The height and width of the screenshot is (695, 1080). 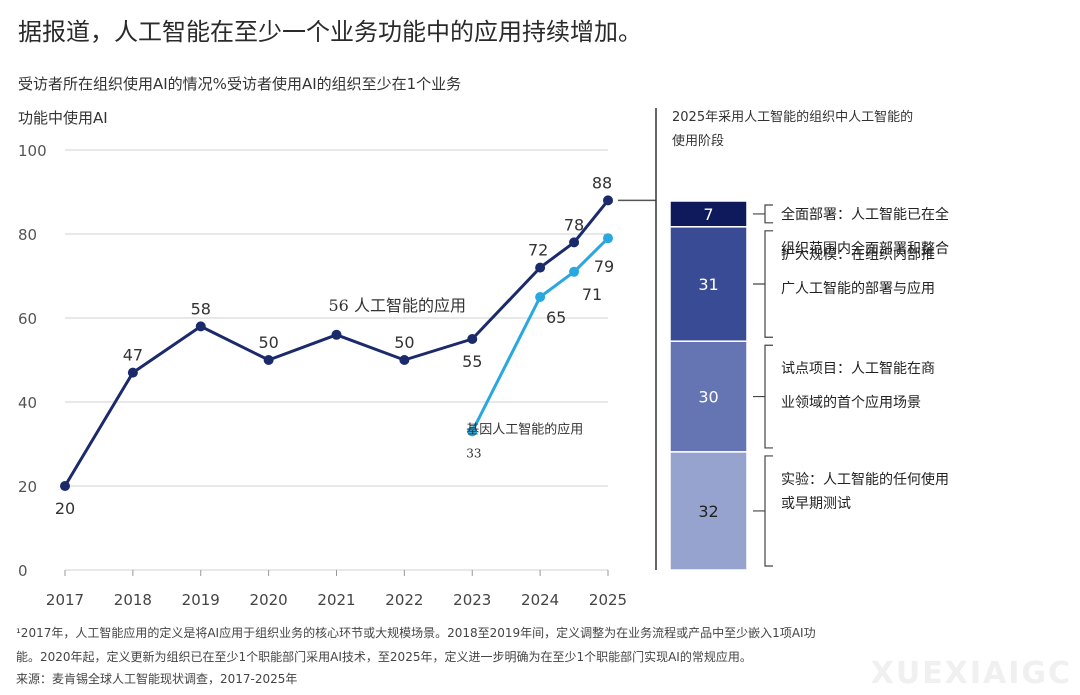 I want to click on segment-value-label: 30, so click(x=708, y=397).